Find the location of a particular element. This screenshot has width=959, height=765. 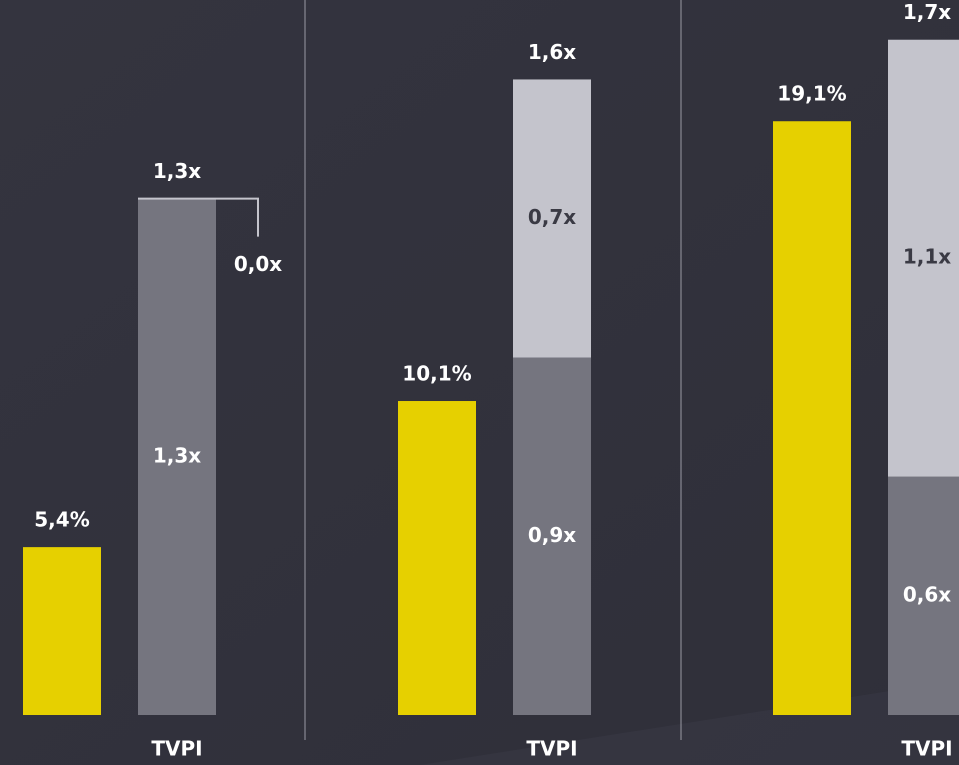

value-label: 5,4% is located at coordinates (61, 520).